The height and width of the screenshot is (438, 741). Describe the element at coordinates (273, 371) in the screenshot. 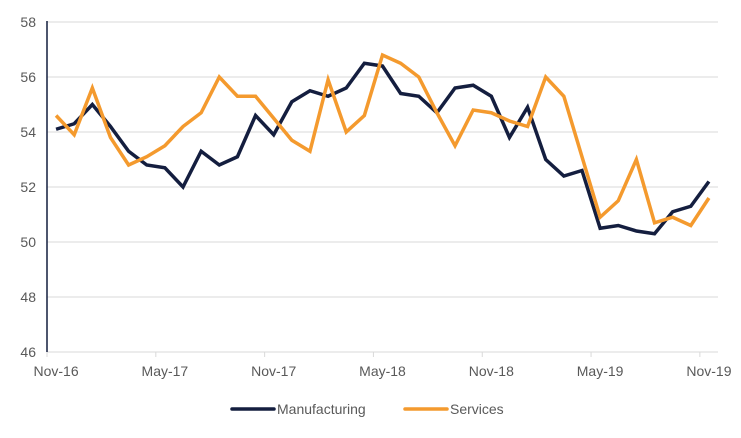

I see `x-tick-label: Nov-17` at that location.